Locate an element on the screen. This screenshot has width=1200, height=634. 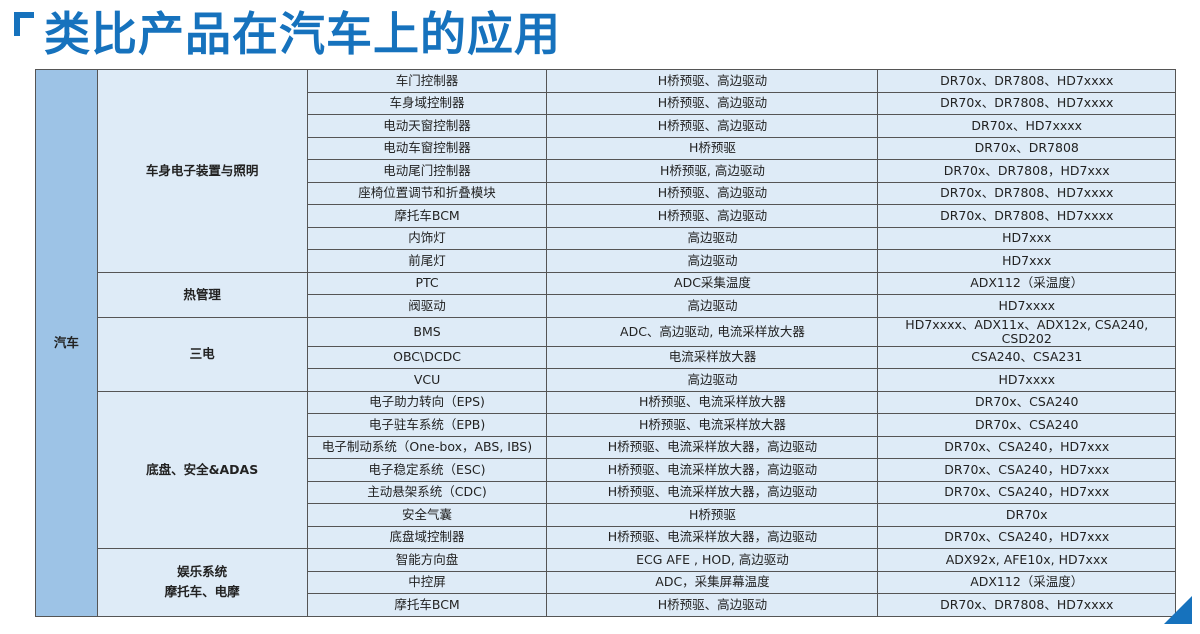
application-cell: 内饰灯 is located at coordinates (427, 238).